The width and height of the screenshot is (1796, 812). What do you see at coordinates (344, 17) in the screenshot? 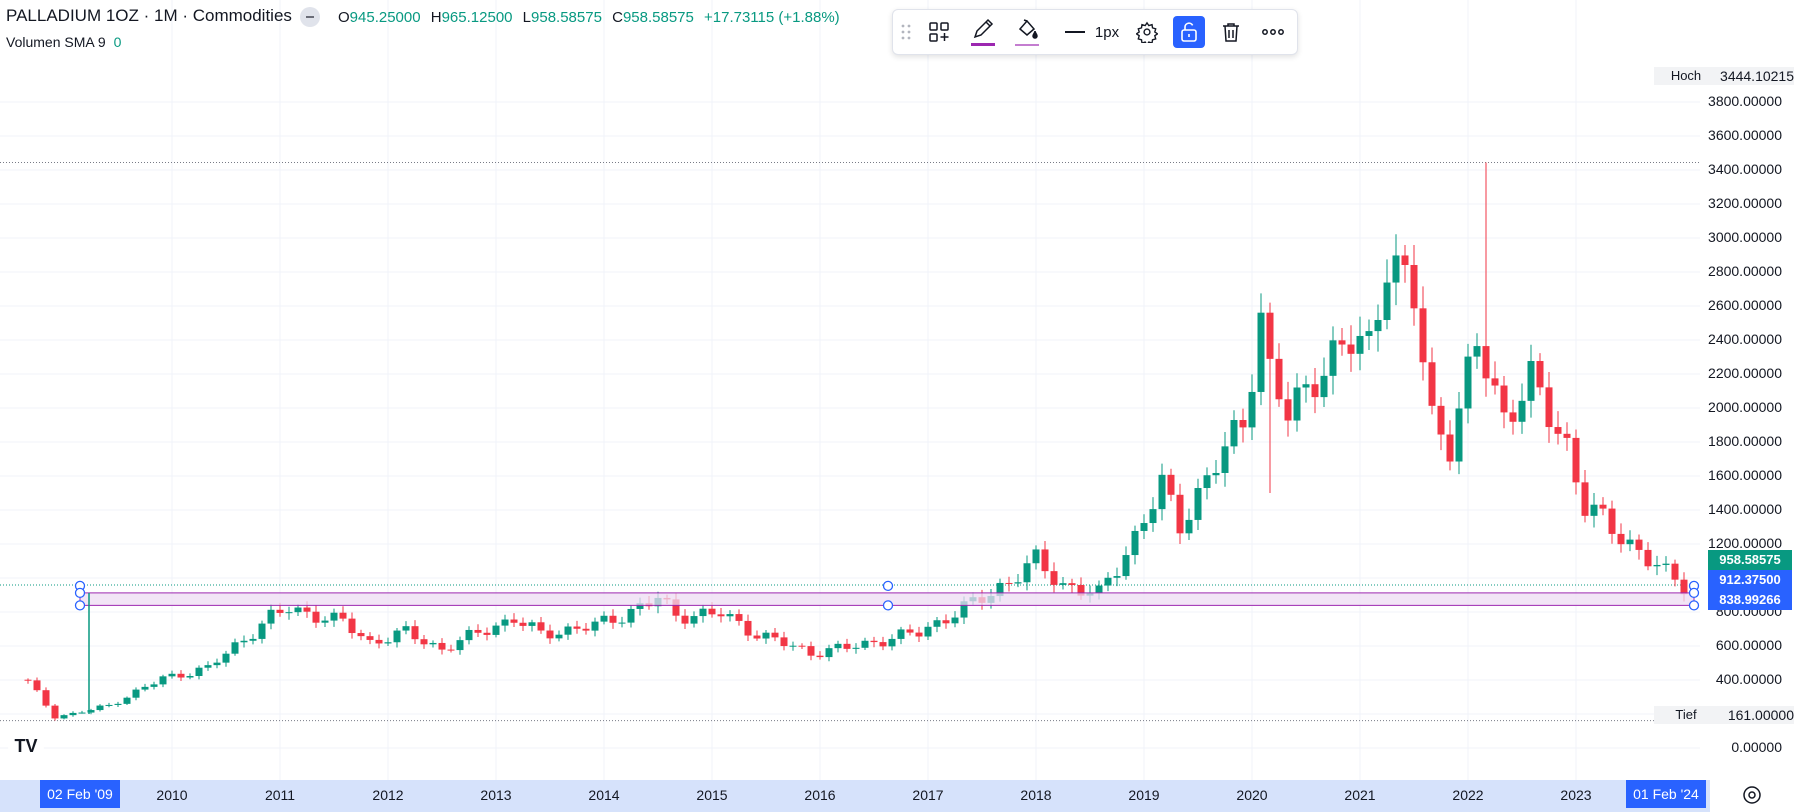
I see `open-label: O` at bounding box center [344, 17].